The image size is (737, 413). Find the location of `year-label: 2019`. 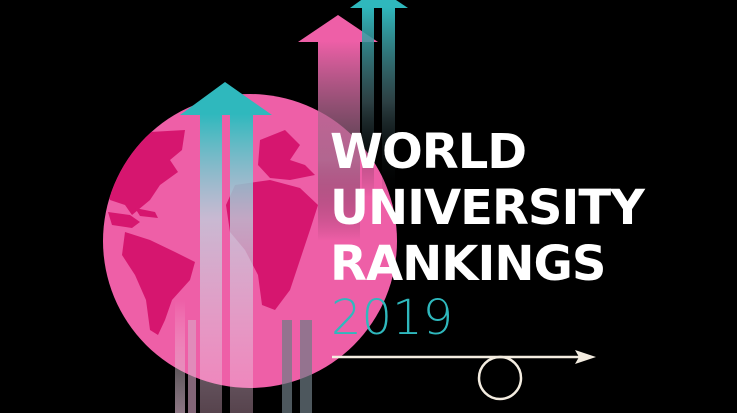

year-label: 2019 is located at coordinates (392, 318).